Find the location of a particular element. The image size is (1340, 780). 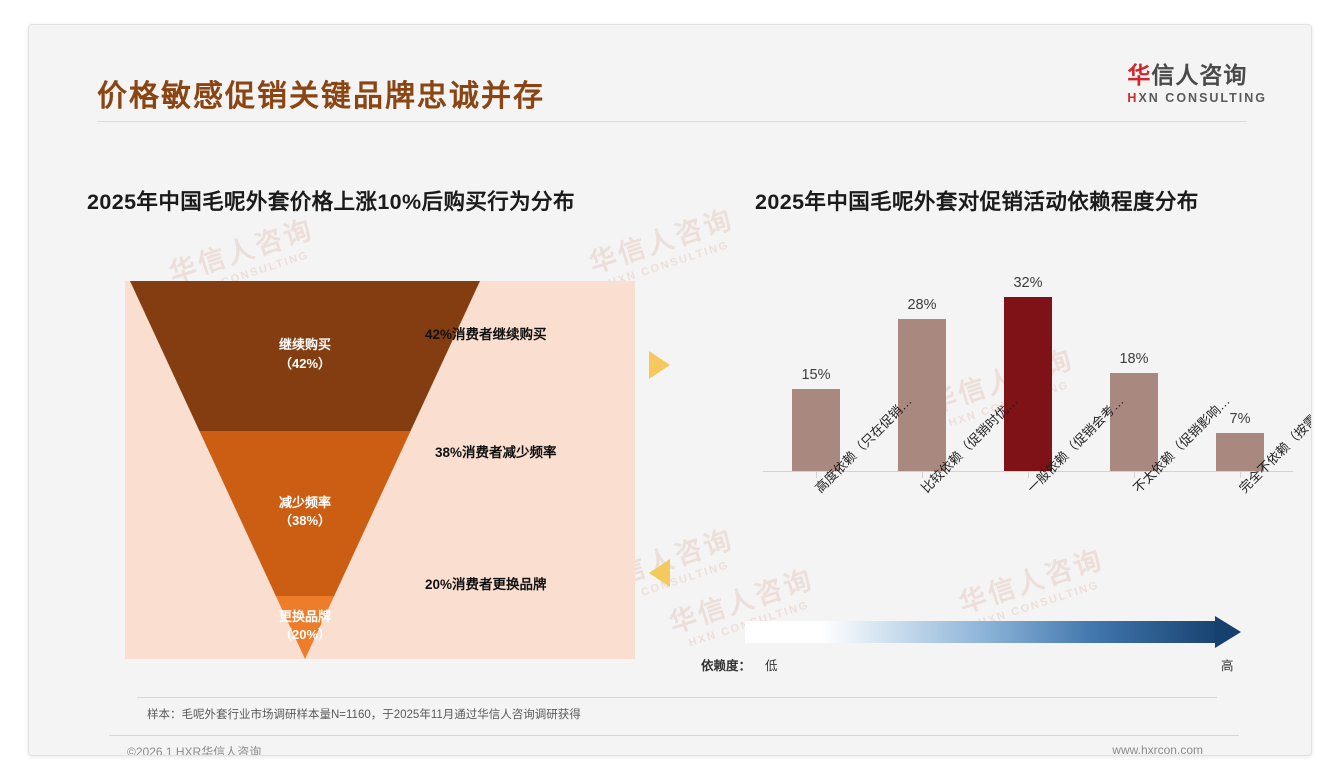

bar-value-label-0: 15% is located at coordinates (816, 375).